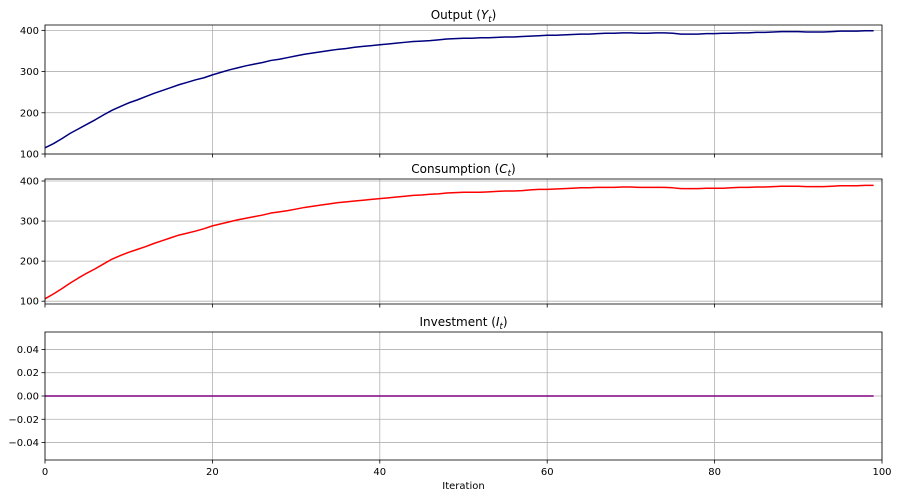 The height and width of the screenshot is (498, 898). I want to click on chart-title-variable: C, so click(503, 169).